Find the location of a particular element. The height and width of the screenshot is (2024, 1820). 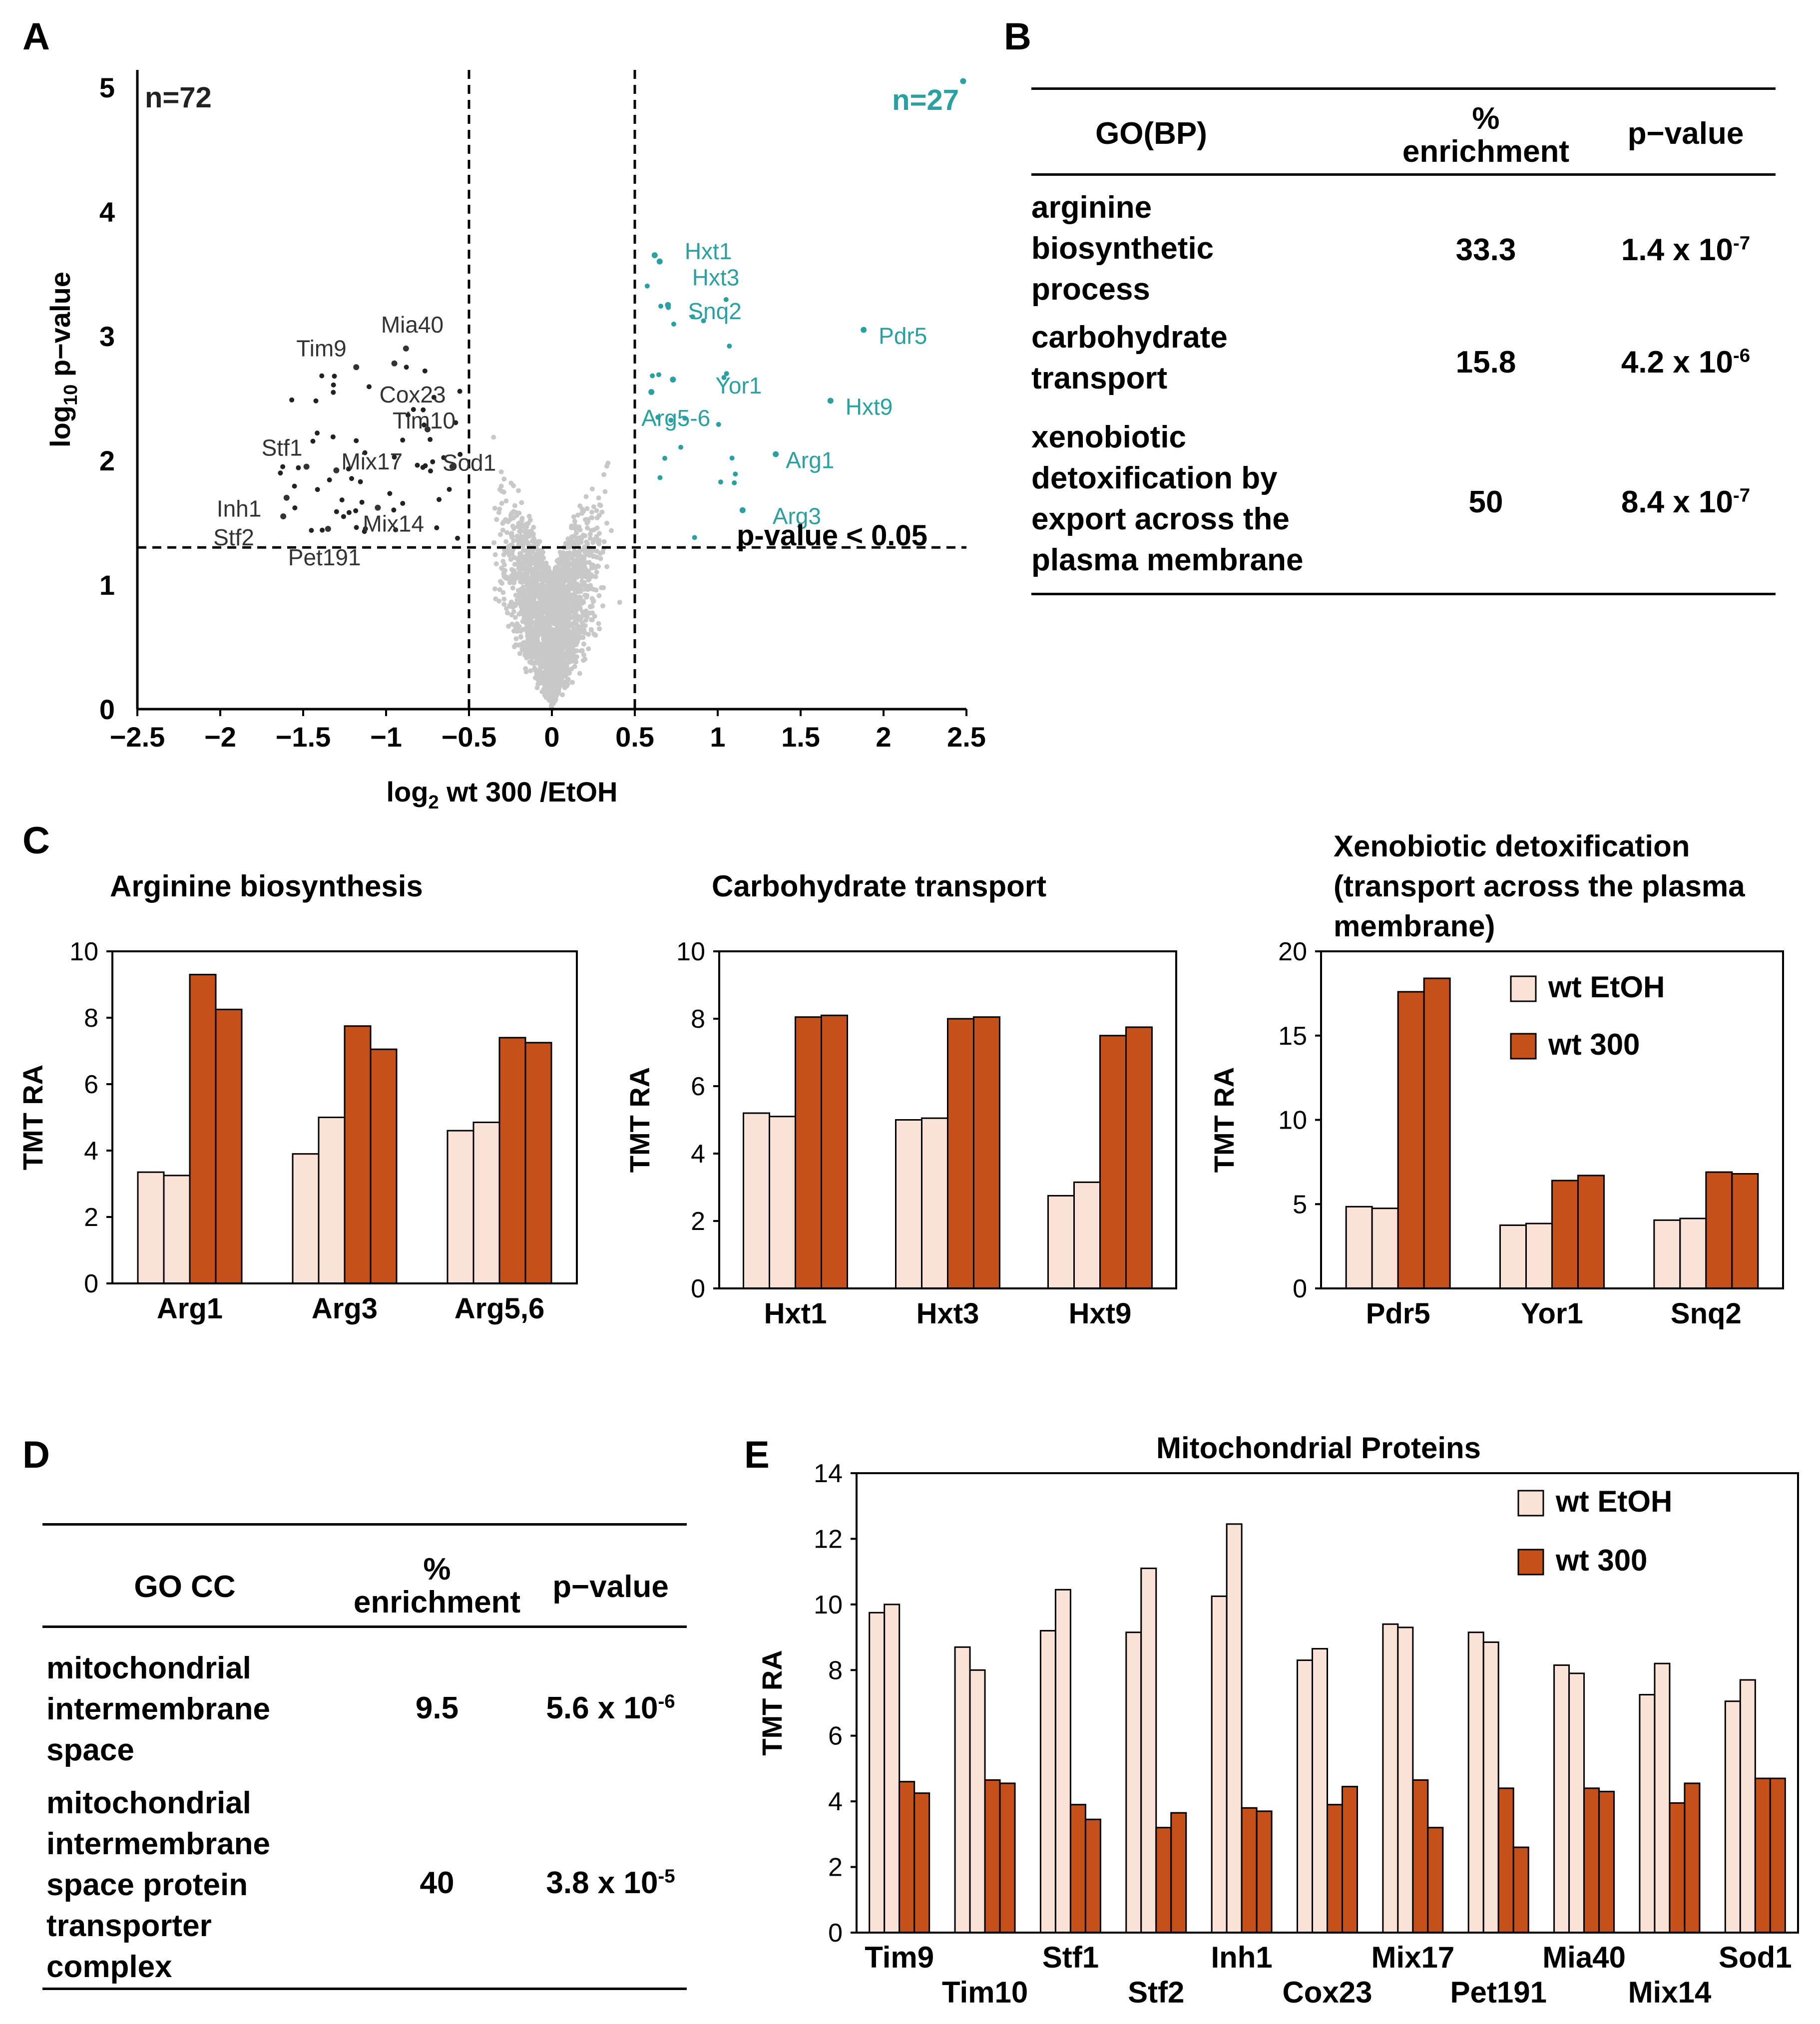

table-row-term: mitochondrial intermembrane space is located at coordinates (158, 1709).